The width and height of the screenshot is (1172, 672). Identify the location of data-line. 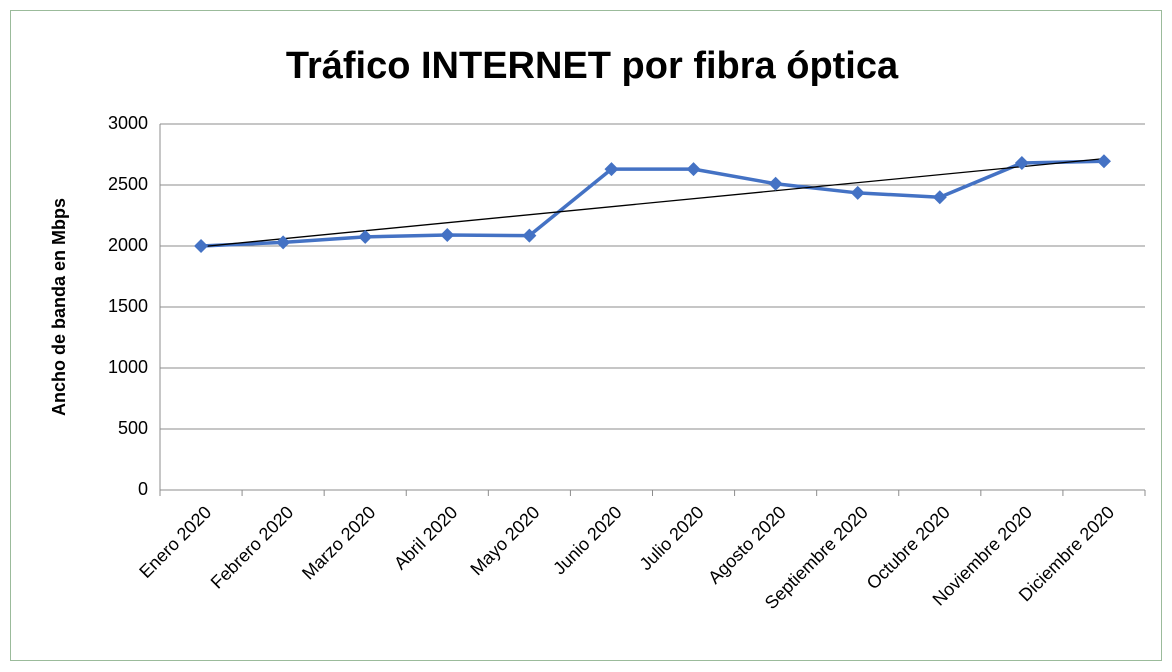
(652, 203).